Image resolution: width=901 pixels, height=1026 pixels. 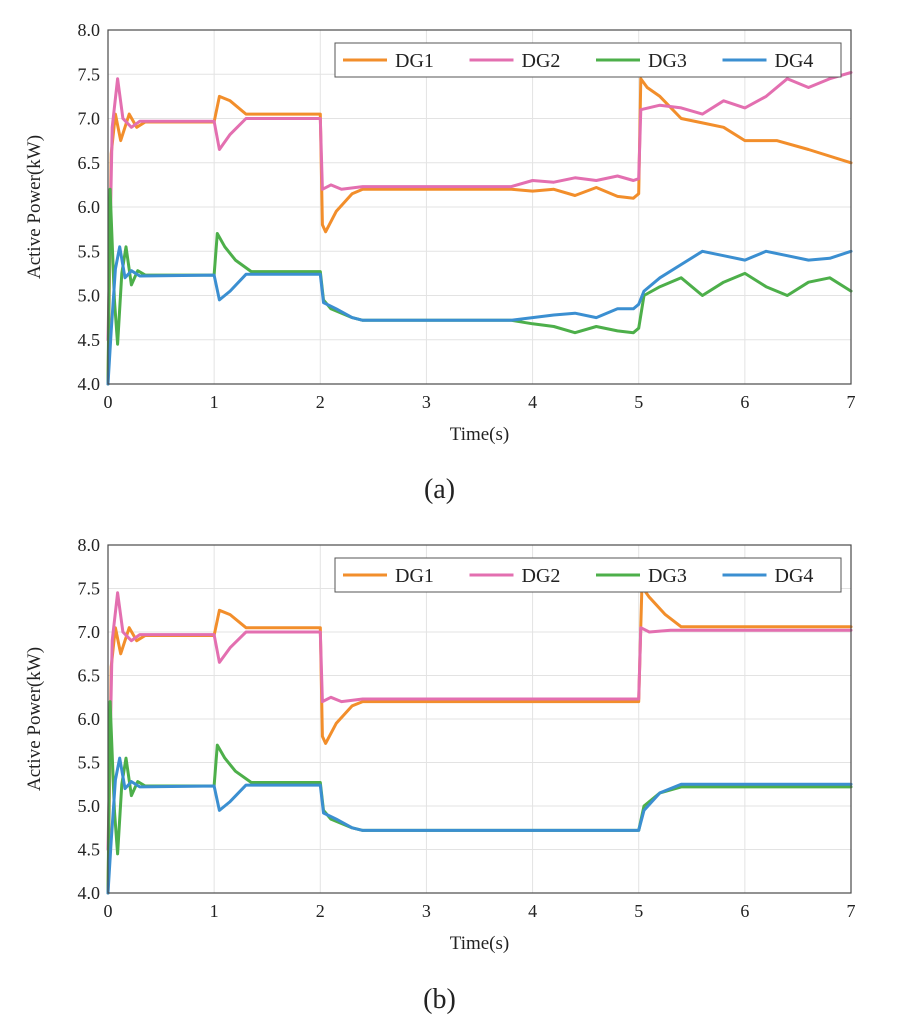 What do you see at coordinates (439, 999) in the screenshot?
I see `panel-label: (b)` at bounding box center [439, 999].